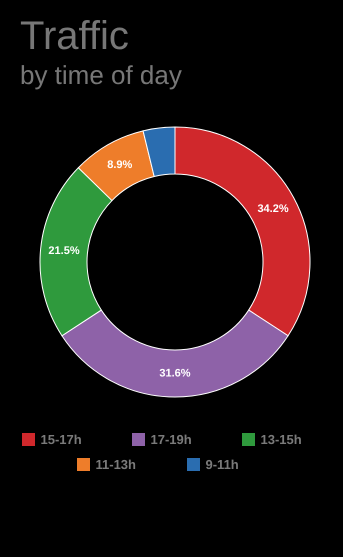 The height and width of the screenshot is (557, 343). What do you see at coordinates (273, 208) in the screenshot?
I see `data-label: 34.2%` at bounding box center [273, 208].